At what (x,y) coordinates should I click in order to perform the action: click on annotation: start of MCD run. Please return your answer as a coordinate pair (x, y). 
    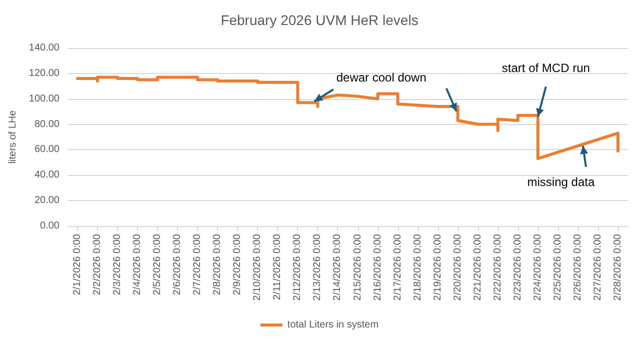
    Looking at the image, I should click on (546, 67).